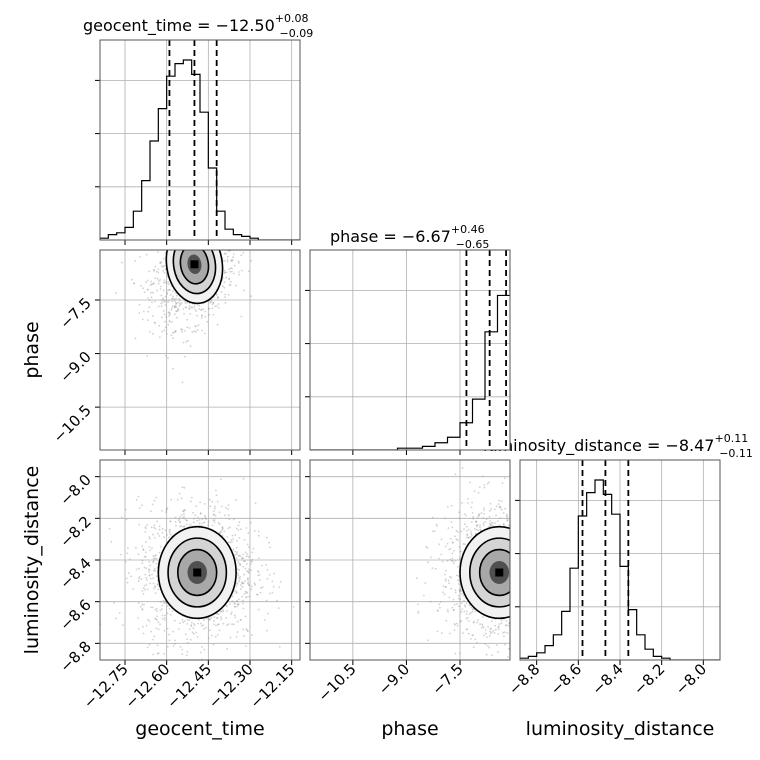  What do you see at coordinates (198, 142) in the screenshot?
I see `panel-hist-geocent_time` at bounding box center [198, 142].